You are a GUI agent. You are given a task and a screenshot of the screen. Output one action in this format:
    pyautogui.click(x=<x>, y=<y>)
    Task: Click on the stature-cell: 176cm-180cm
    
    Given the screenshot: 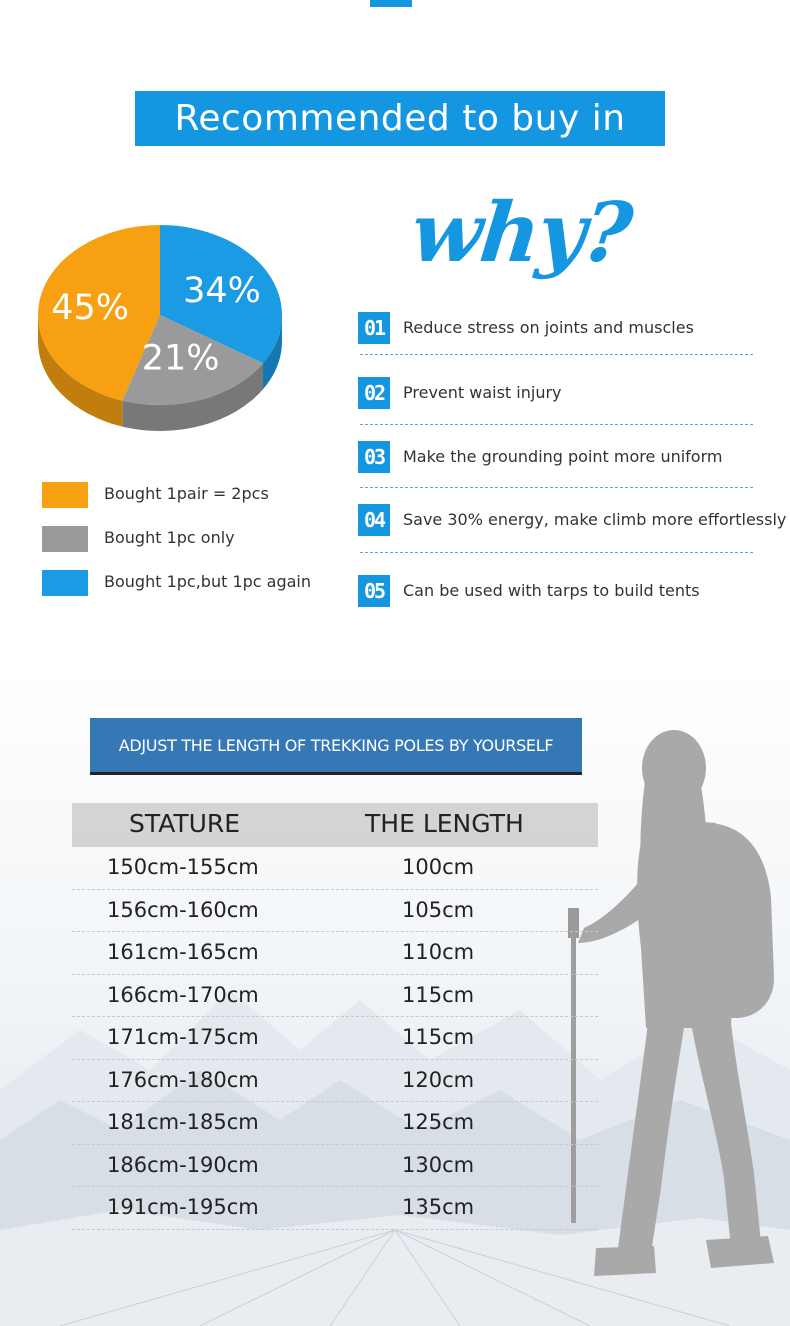 What is the action you would take?
    pyautogui.click(x=183, y=1079)
    